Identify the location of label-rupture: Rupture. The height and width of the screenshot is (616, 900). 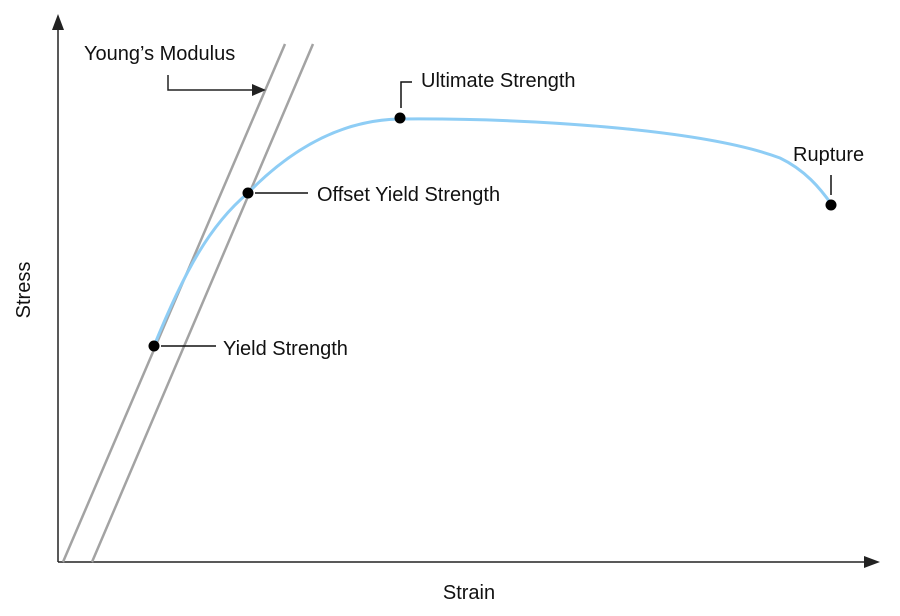
(828, 155).